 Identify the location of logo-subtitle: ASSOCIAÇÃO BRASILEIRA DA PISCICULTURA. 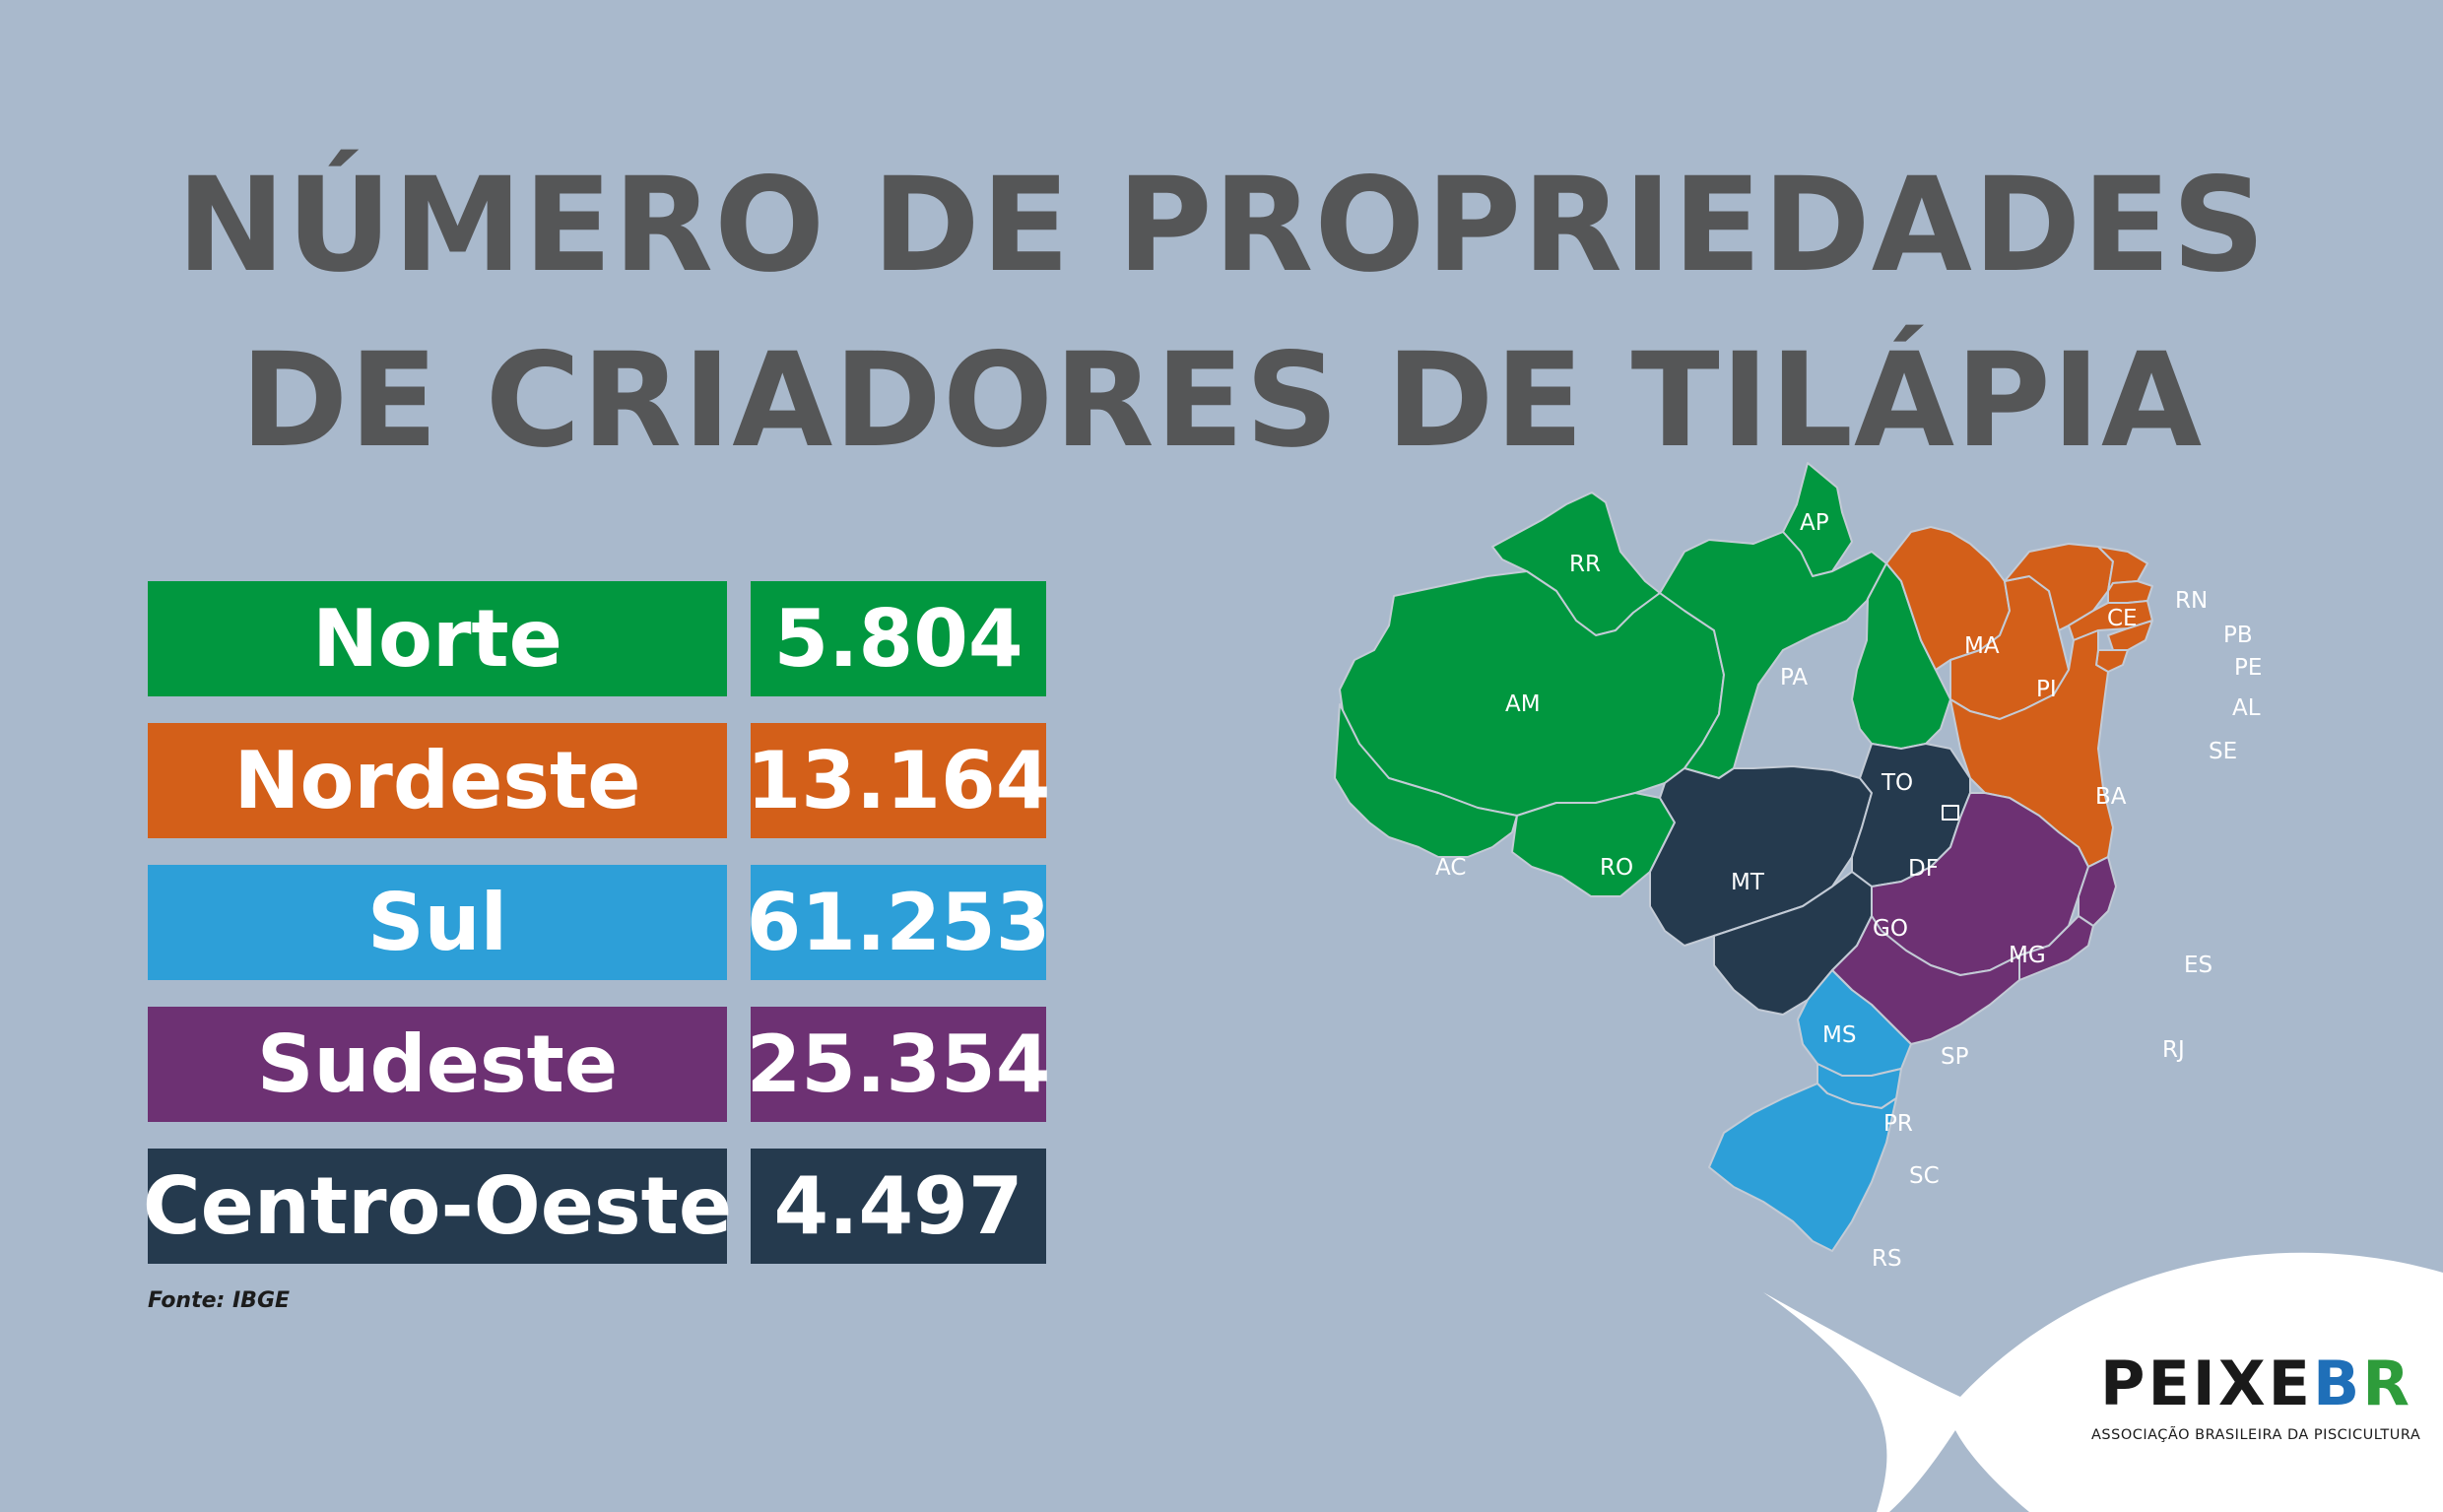
(2256, 1435).